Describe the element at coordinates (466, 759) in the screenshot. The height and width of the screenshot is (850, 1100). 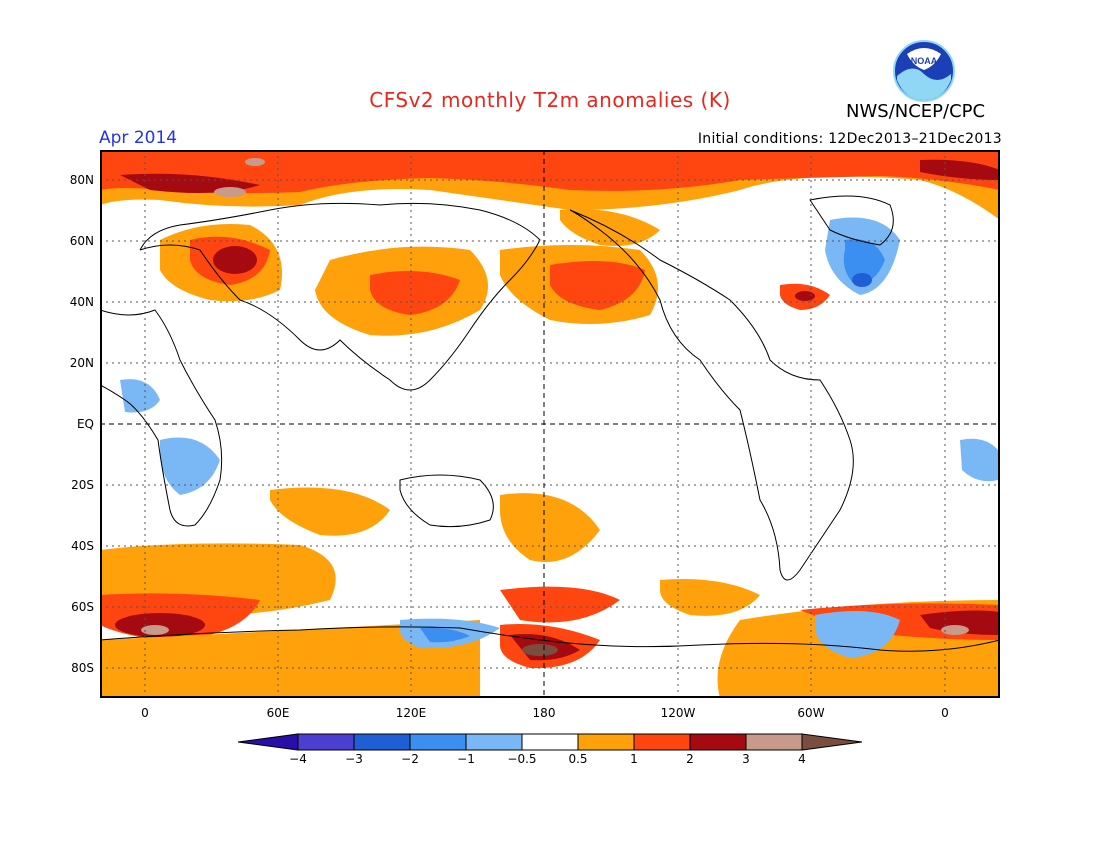
I see `colorbar-label: −1` at that location.